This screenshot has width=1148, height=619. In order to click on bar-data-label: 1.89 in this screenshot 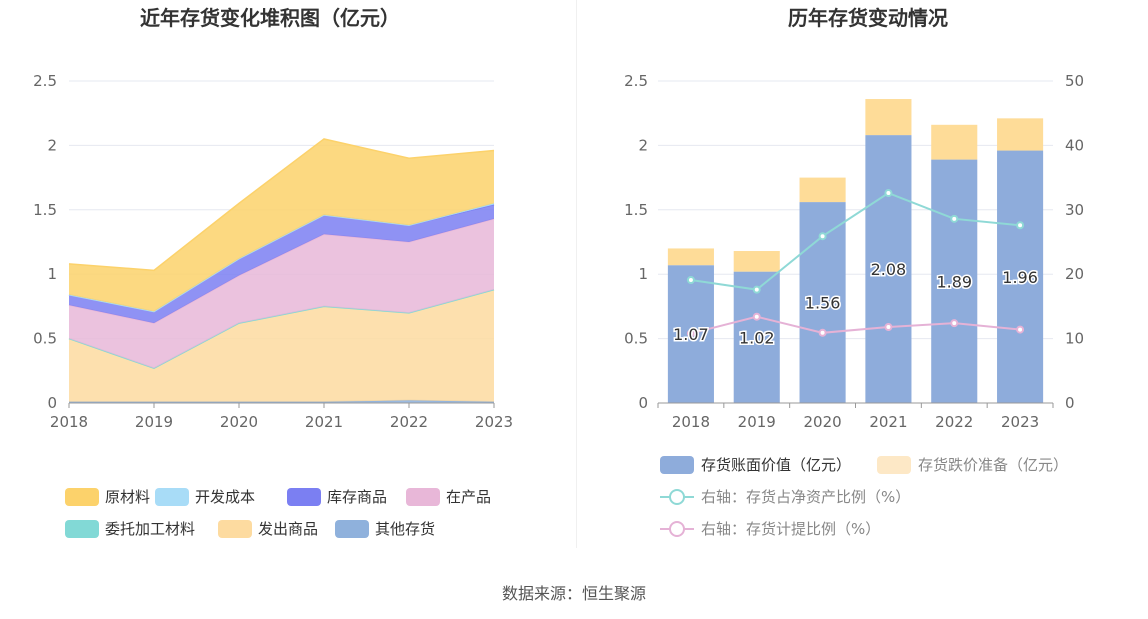, I will do `click(954, 281)`.